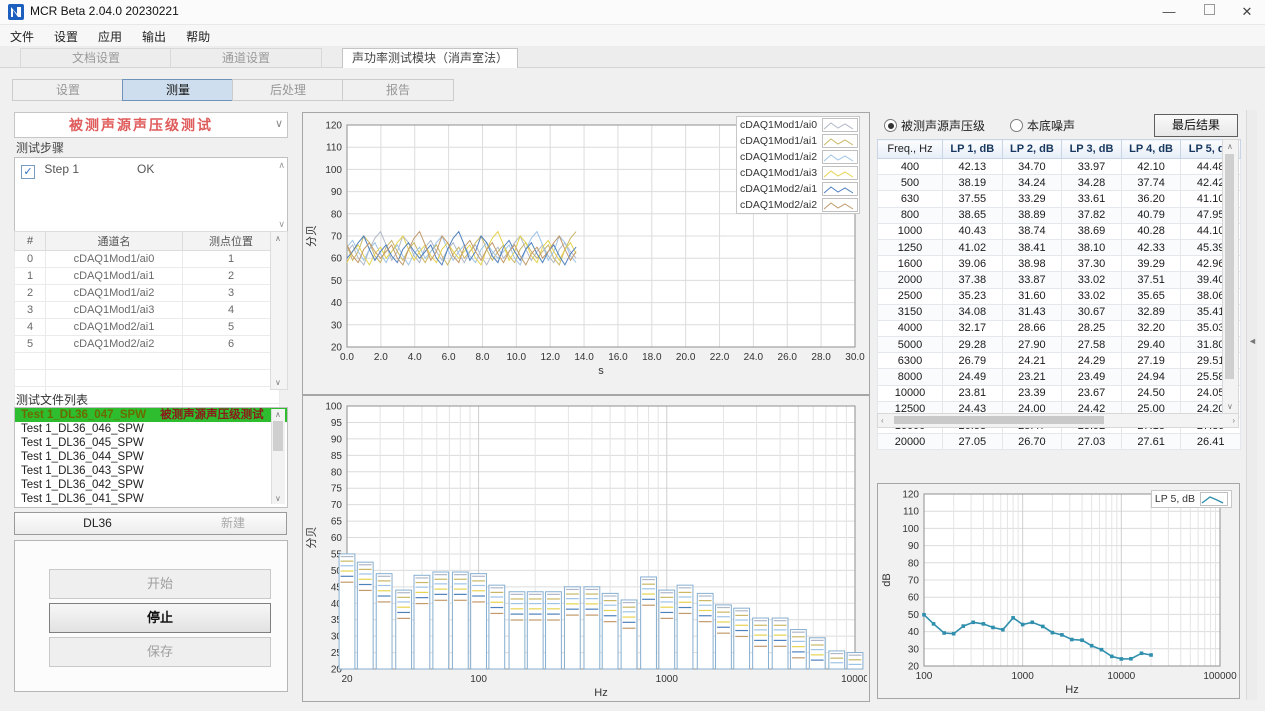 This screenshot has height=711, width=1265. Describe the element at coordinates (147, 276) in the screenshot. I see `channel-row: 1 cDAQ1Mod1/ai1 2` at that location.